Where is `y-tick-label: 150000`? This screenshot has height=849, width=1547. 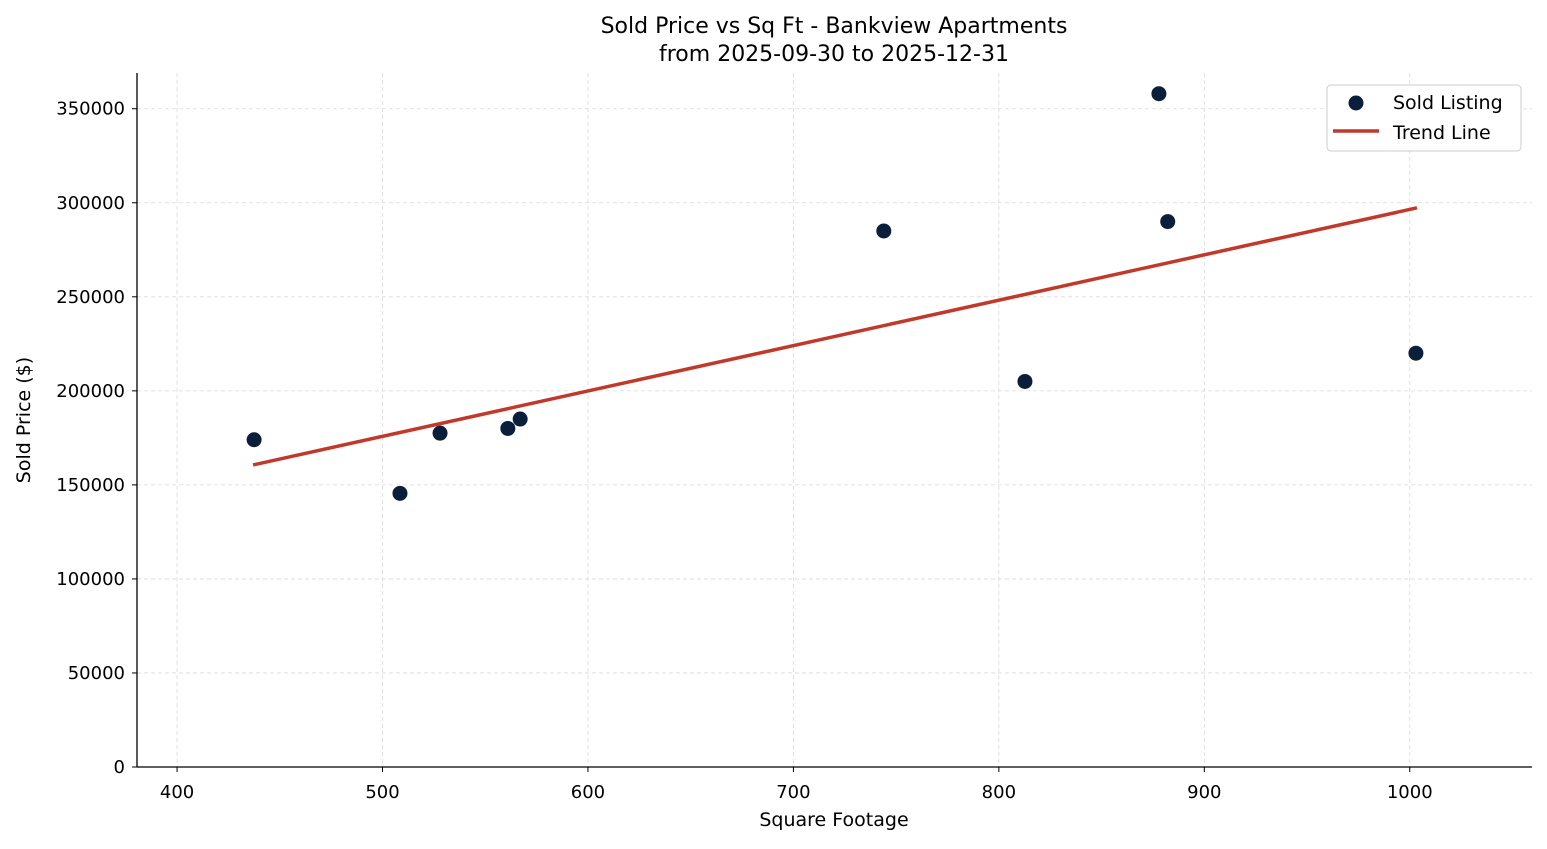 y-tick-label: 150000 is located at coordinates (90, 485).